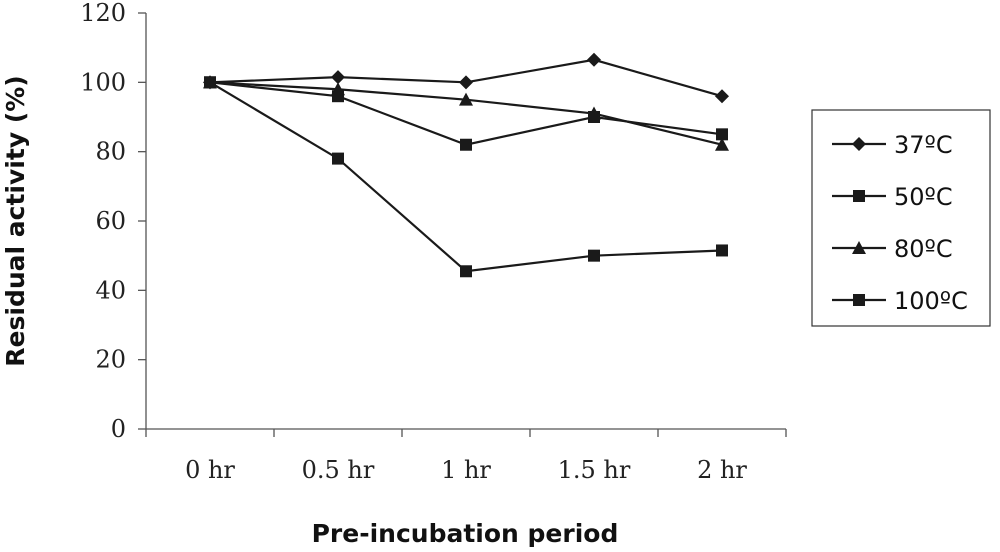  Describe the element at coordinates (118, 429) in the screenshot. I see `y-tick-label: 0` at that location.